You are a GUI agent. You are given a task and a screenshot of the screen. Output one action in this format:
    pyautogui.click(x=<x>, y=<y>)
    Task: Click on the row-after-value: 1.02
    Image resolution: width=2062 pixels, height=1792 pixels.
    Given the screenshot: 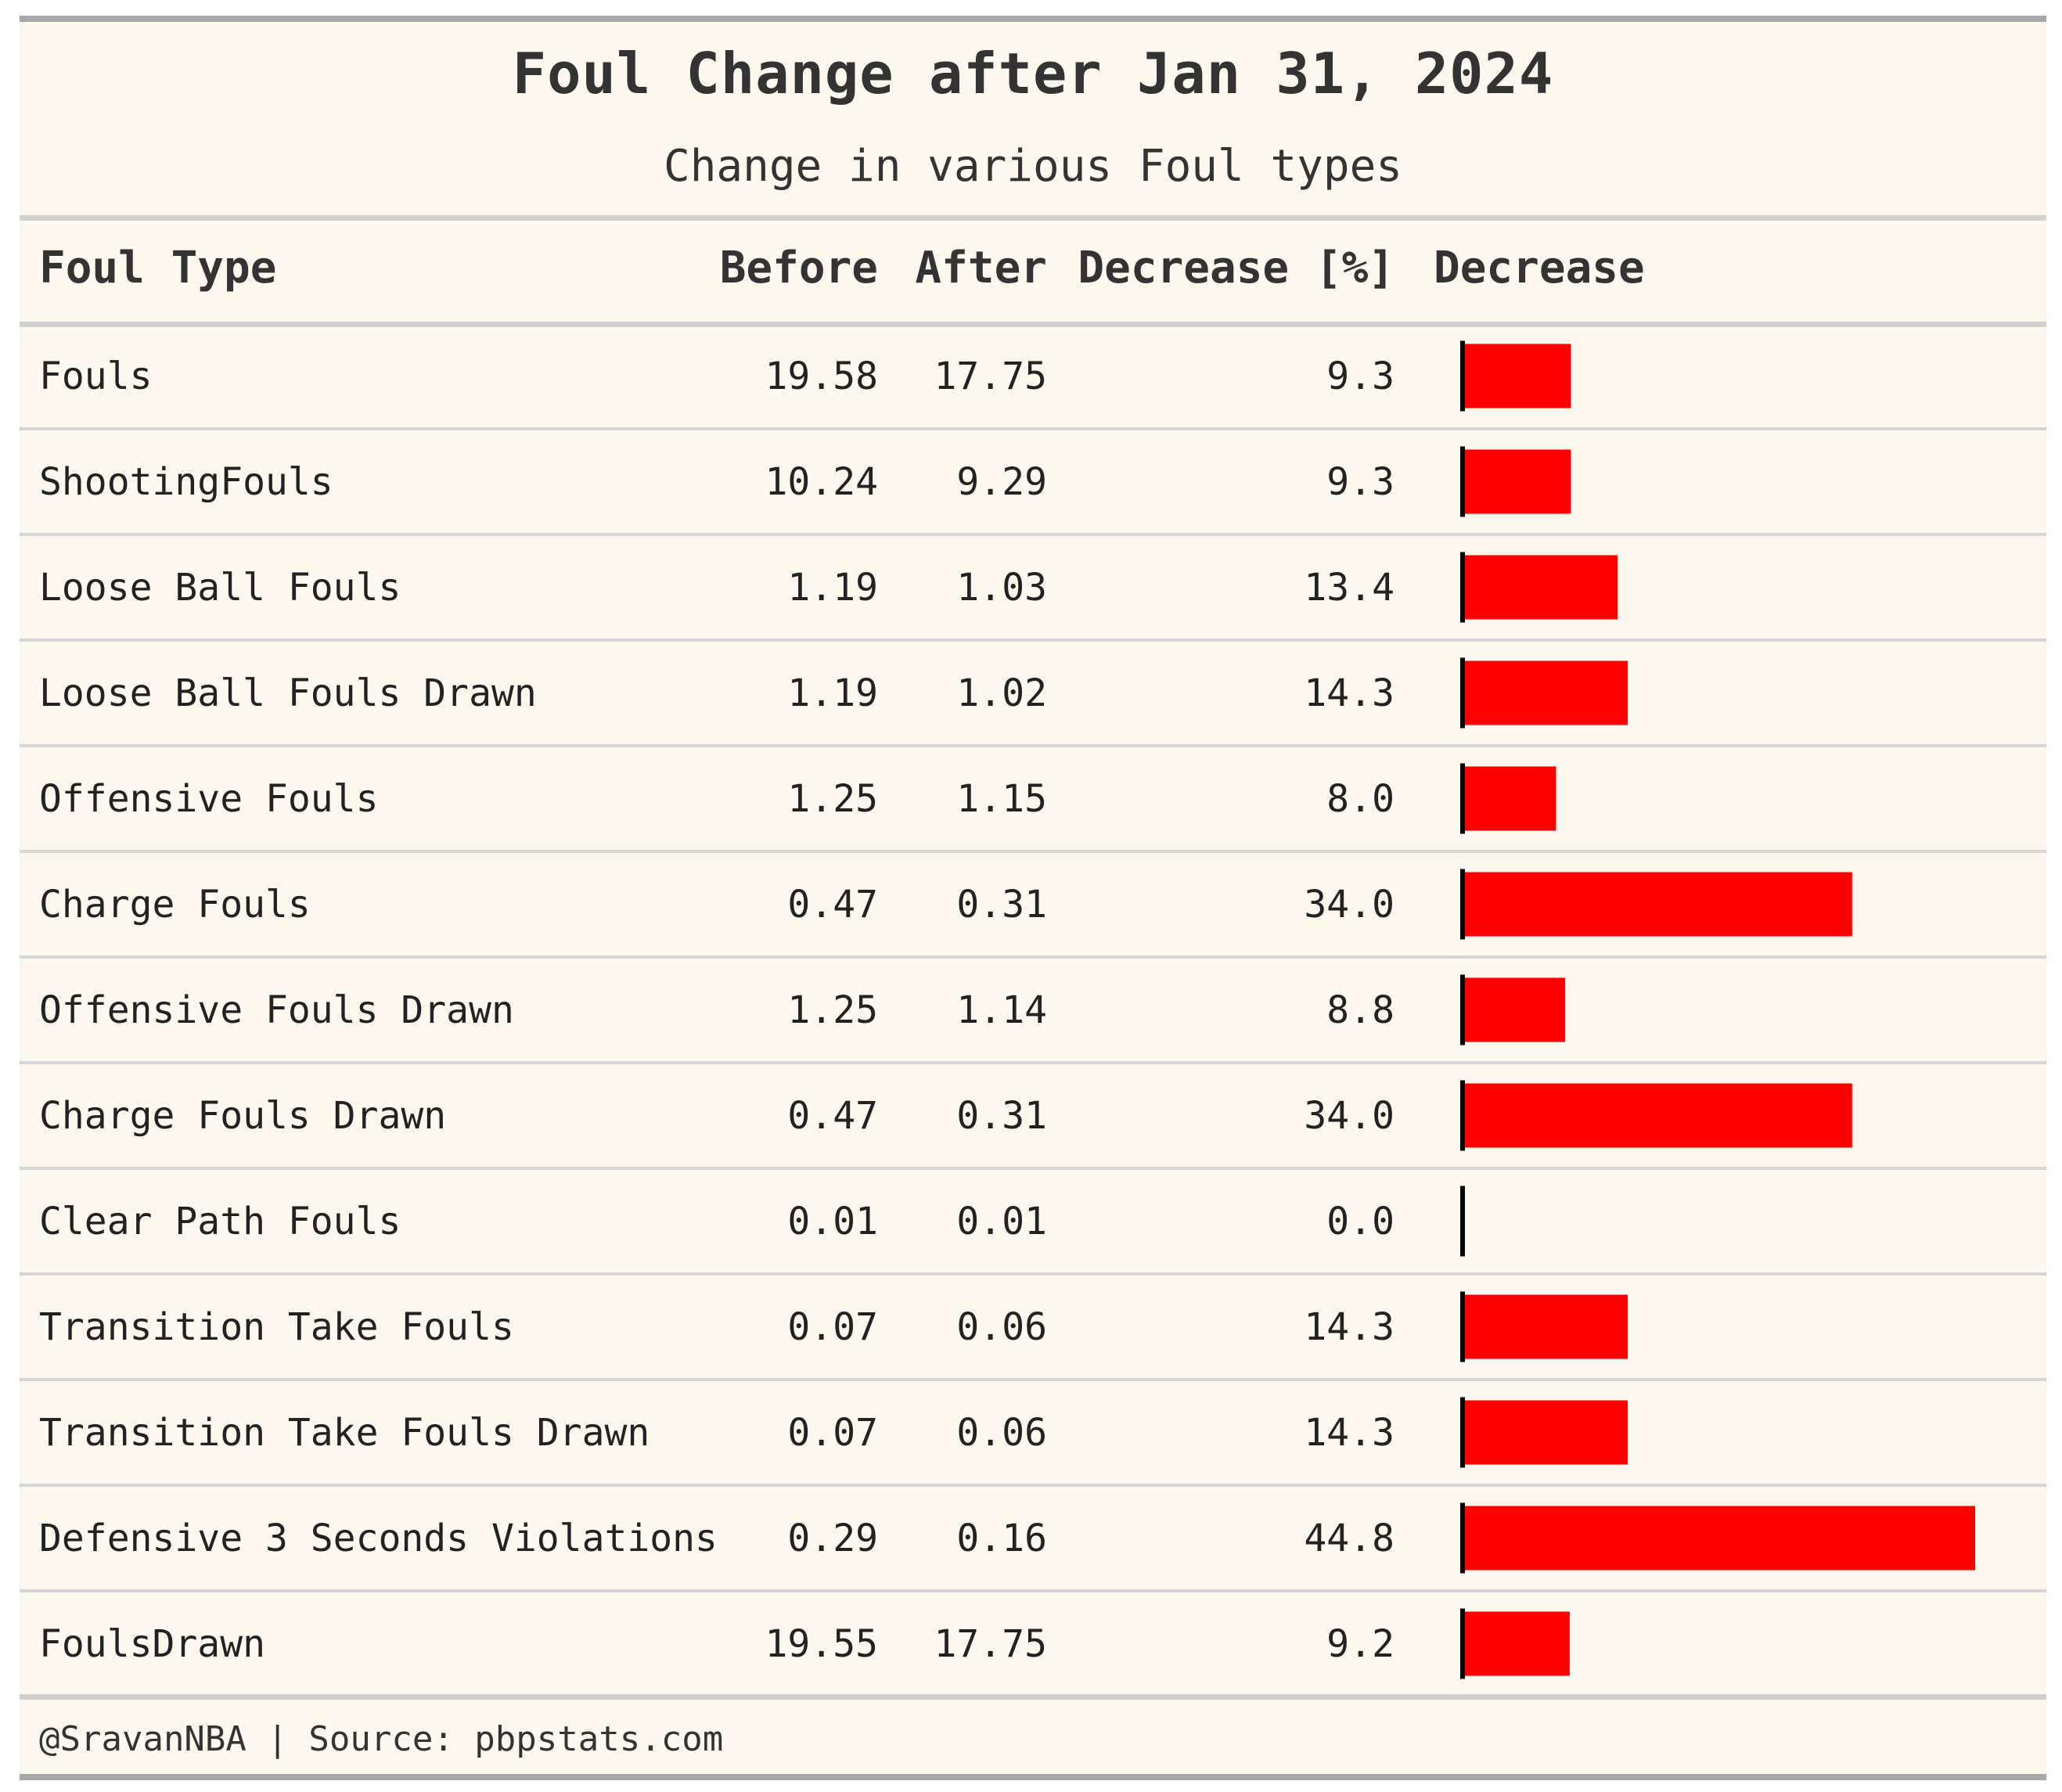 What is the action you would take?
    pyautogui.click(x=1001, y=693)
    